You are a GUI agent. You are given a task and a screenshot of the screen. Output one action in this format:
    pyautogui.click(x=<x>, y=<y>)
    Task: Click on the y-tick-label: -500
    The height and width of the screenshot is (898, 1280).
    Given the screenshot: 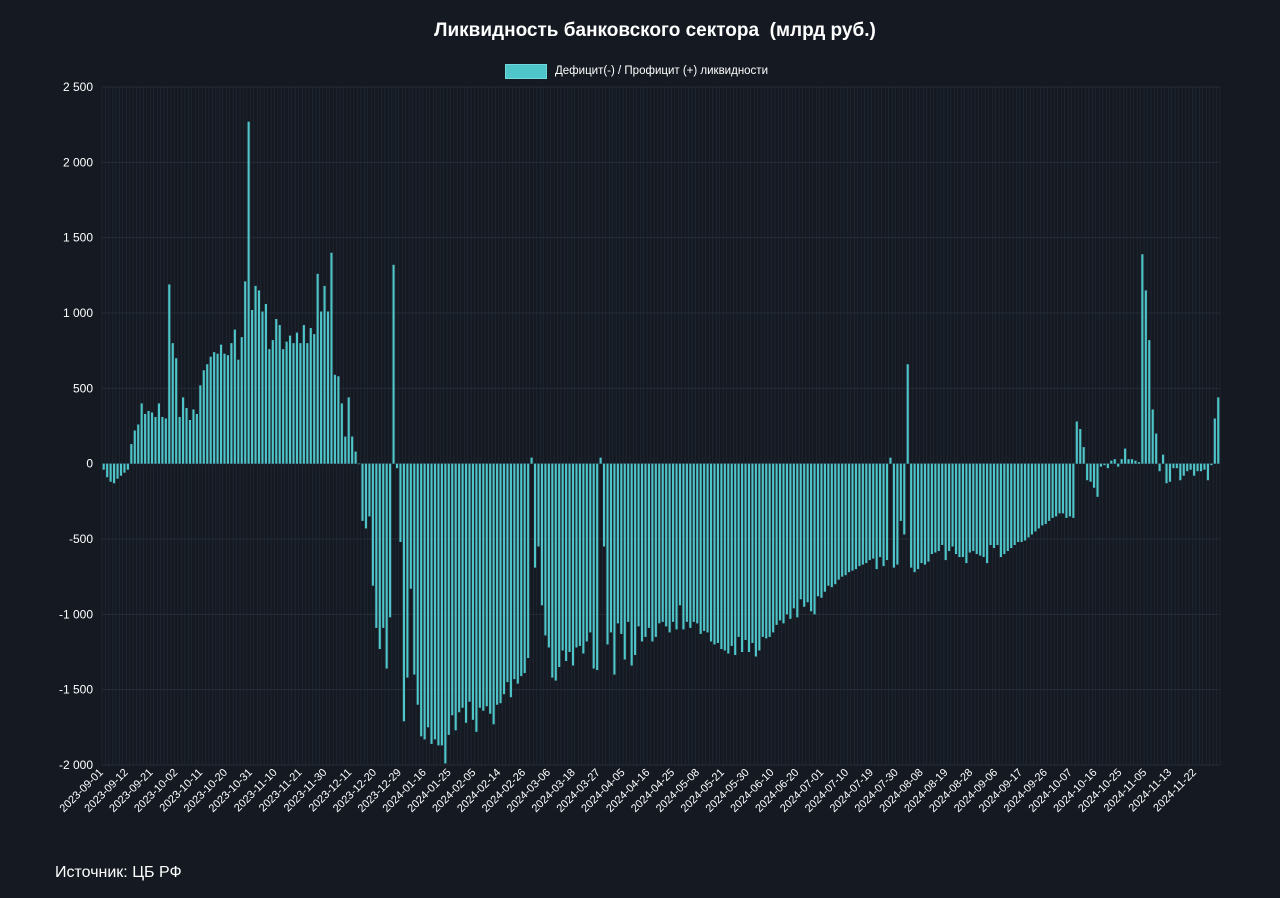 What is the action you would take?
    pyautogui.click(x=81, y=539)
    